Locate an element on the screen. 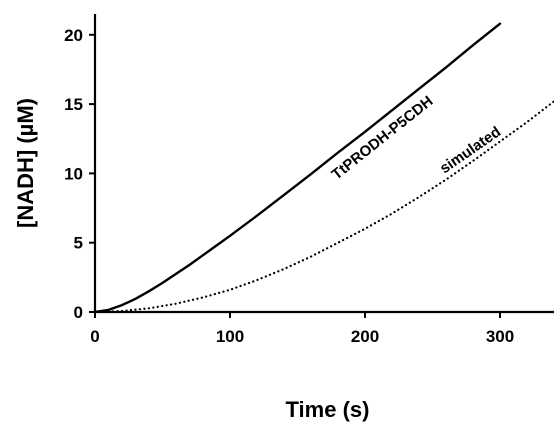  y-tick-label: 10 is located at coordinates (73, 173).